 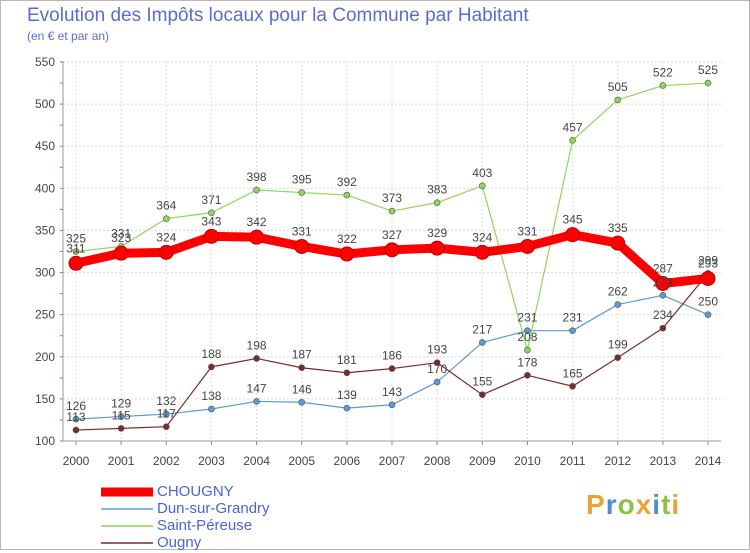 What do you see at coordinates (301, 461) in the screenshot?
I see `x-tick-label: 2005` at bounding box center [301, 461].